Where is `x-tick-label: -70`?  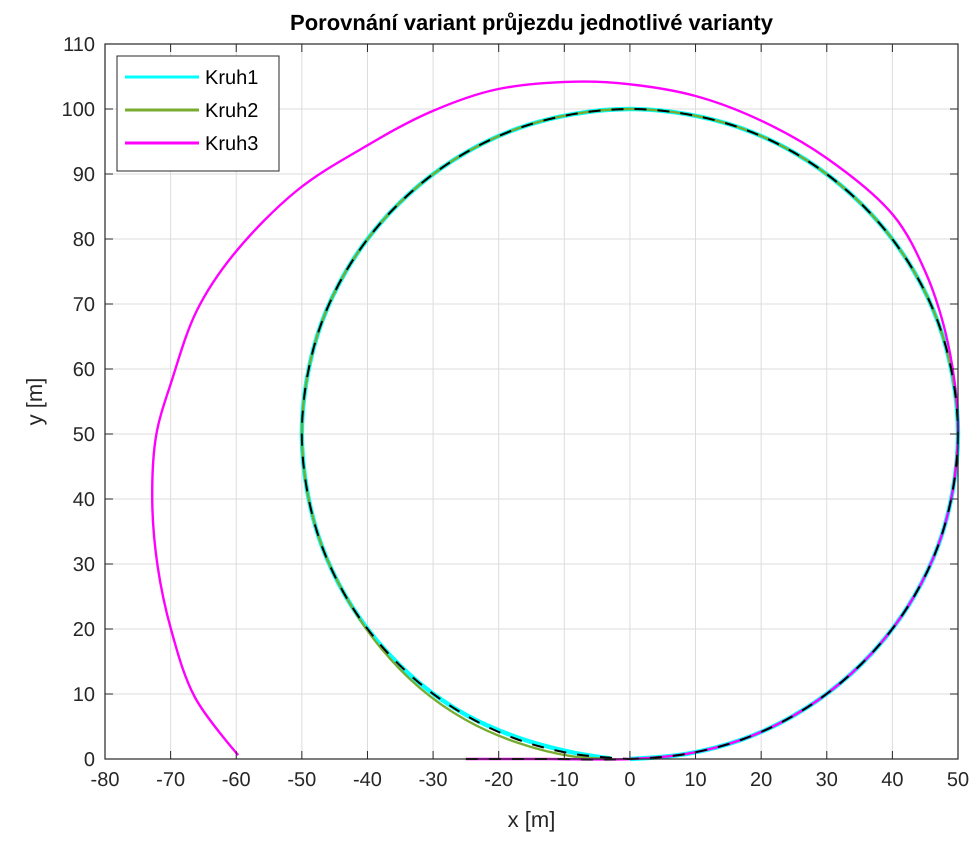 x-tick-label: -70 is located at coordinates (171, 780).